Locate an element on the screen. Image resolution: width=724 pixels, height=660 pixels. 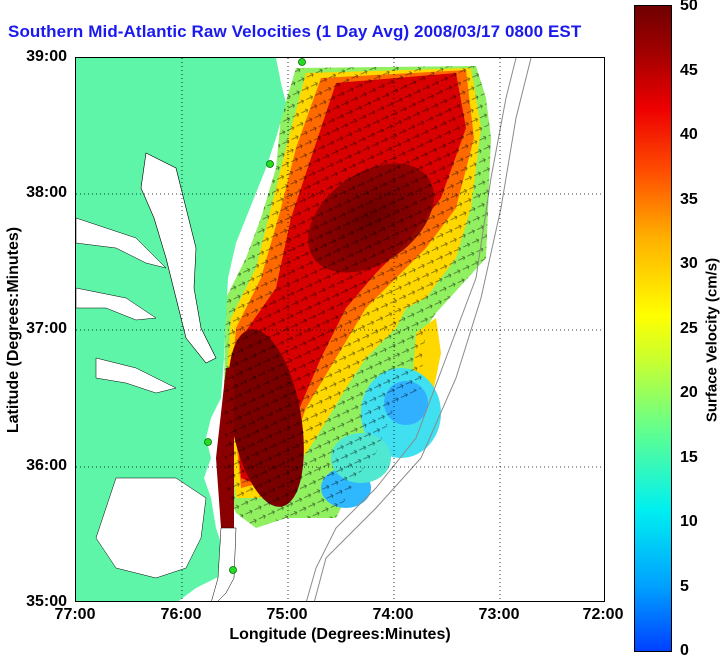
colorbar-tick: 40 is located at coordinates (689, 134).